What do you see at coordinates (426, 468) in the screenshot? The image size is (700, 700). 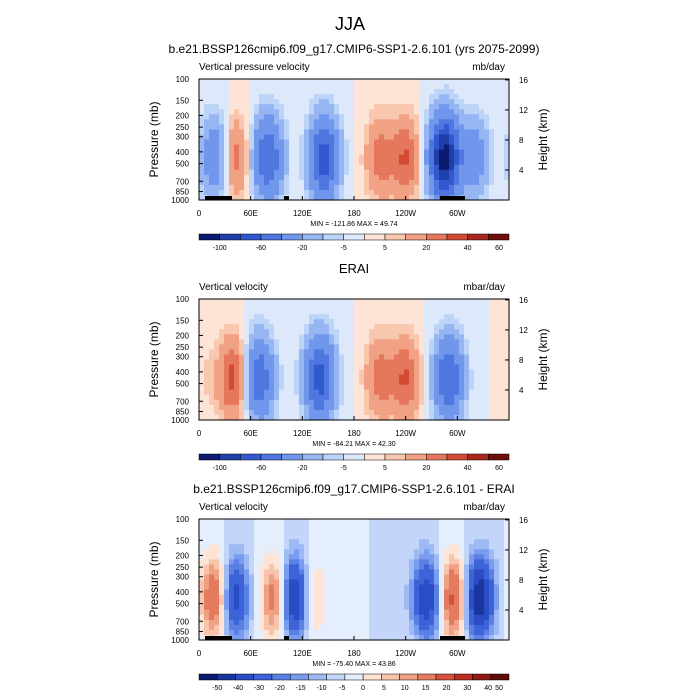 I see `colorbar-label: 20` at bounding box center [426, 468].